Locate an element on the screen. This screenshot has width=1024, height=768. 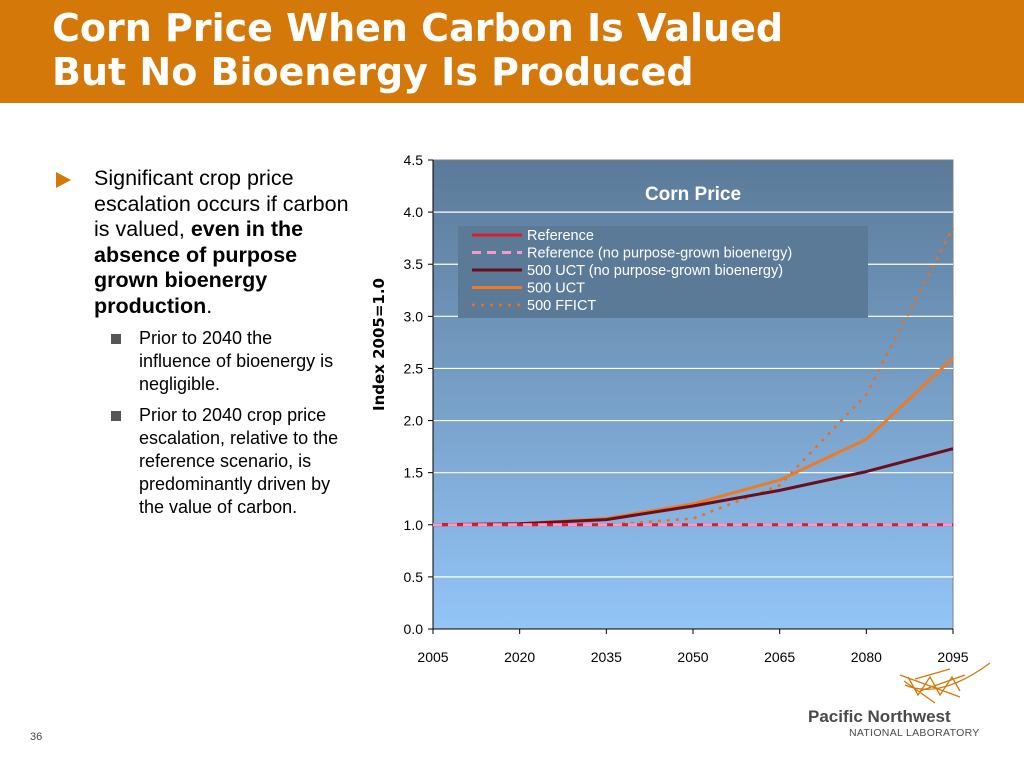
y-tick-label: 1.0 is located at coordinates (414, 525).